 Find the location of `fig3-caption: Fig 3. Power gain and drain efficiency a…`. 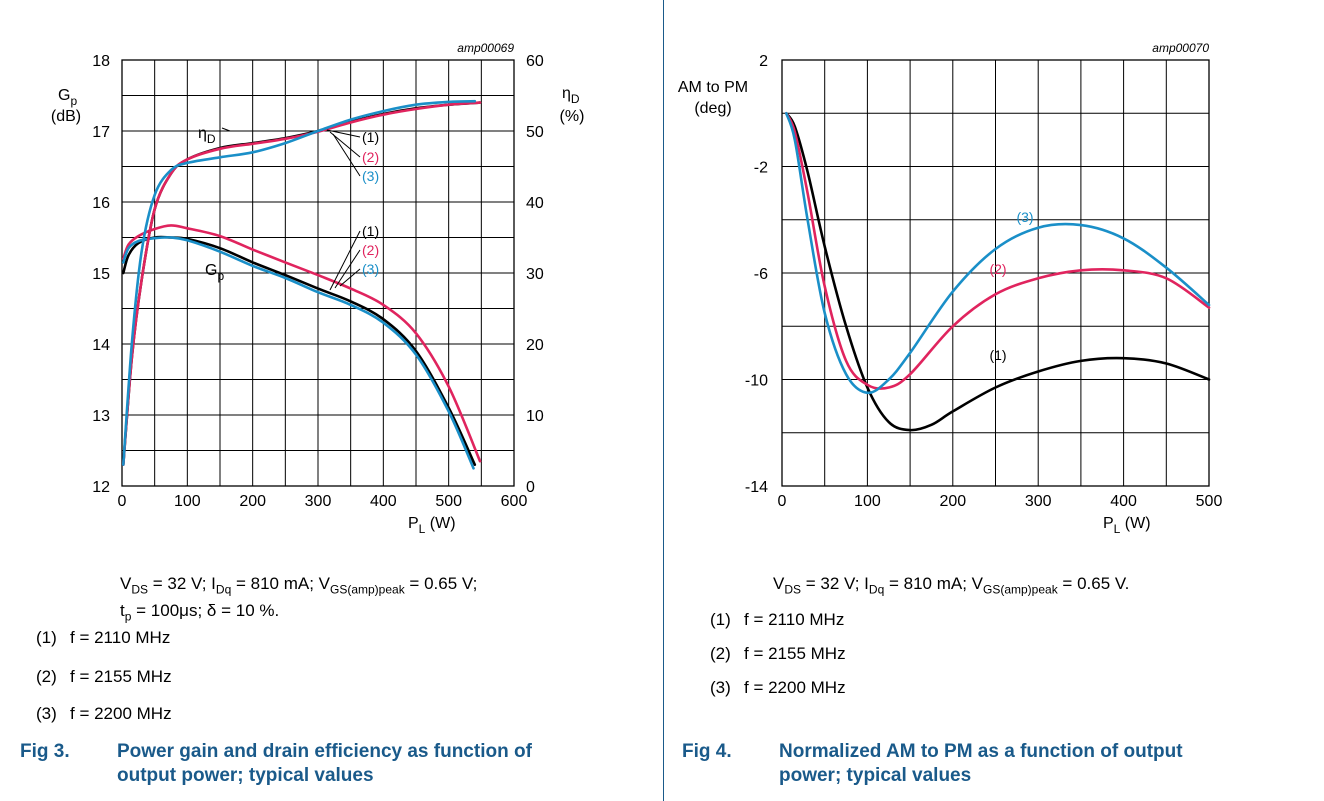

fig3-caption: Fig 3. Power gain and drain efficiency a… is located at coordinates (340, 765).